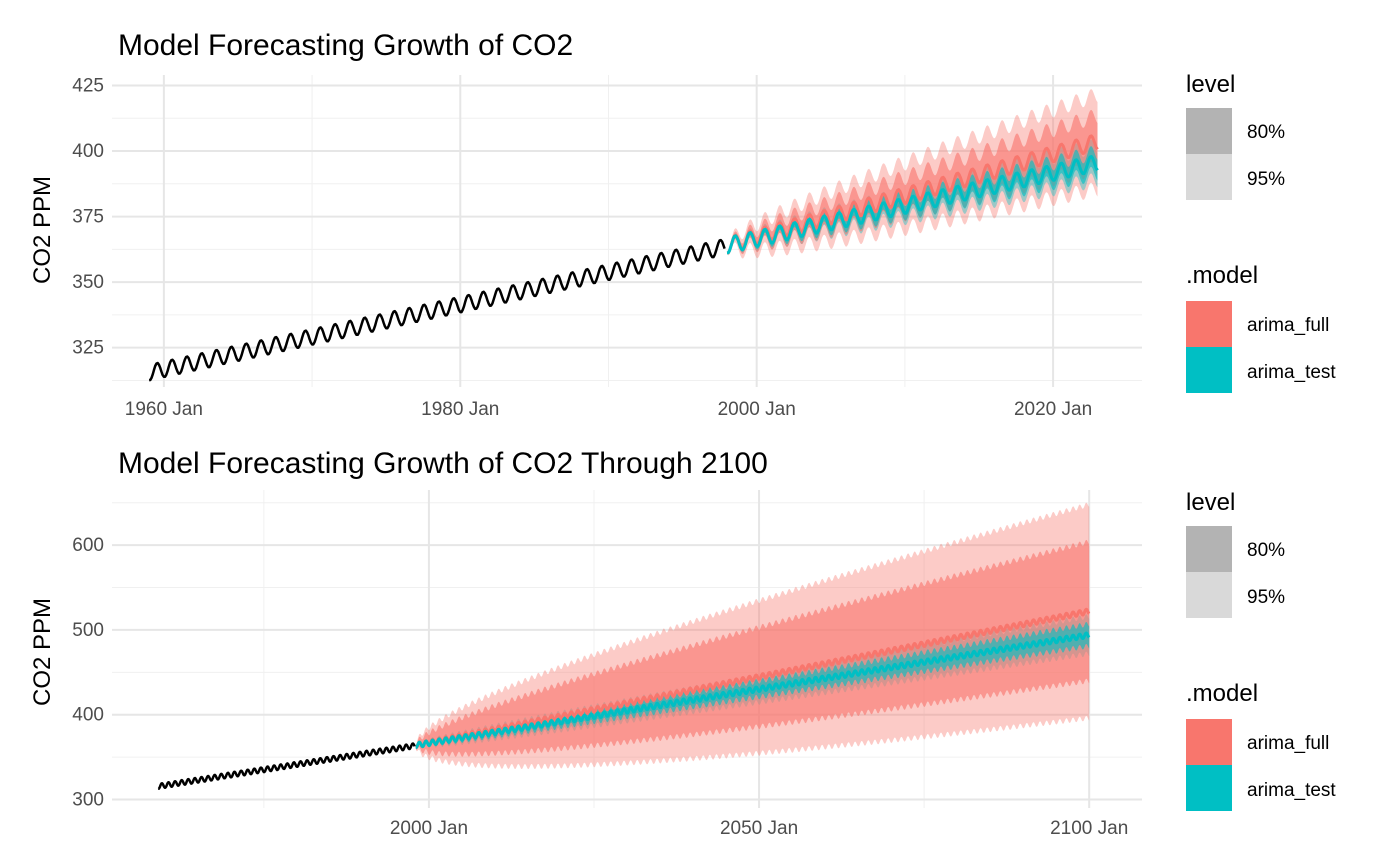  What do you see at coordinates (1222, 693) in the screenshot?
I see `bottom-legend-model-title: .model` at bounding box center [1222, 693].